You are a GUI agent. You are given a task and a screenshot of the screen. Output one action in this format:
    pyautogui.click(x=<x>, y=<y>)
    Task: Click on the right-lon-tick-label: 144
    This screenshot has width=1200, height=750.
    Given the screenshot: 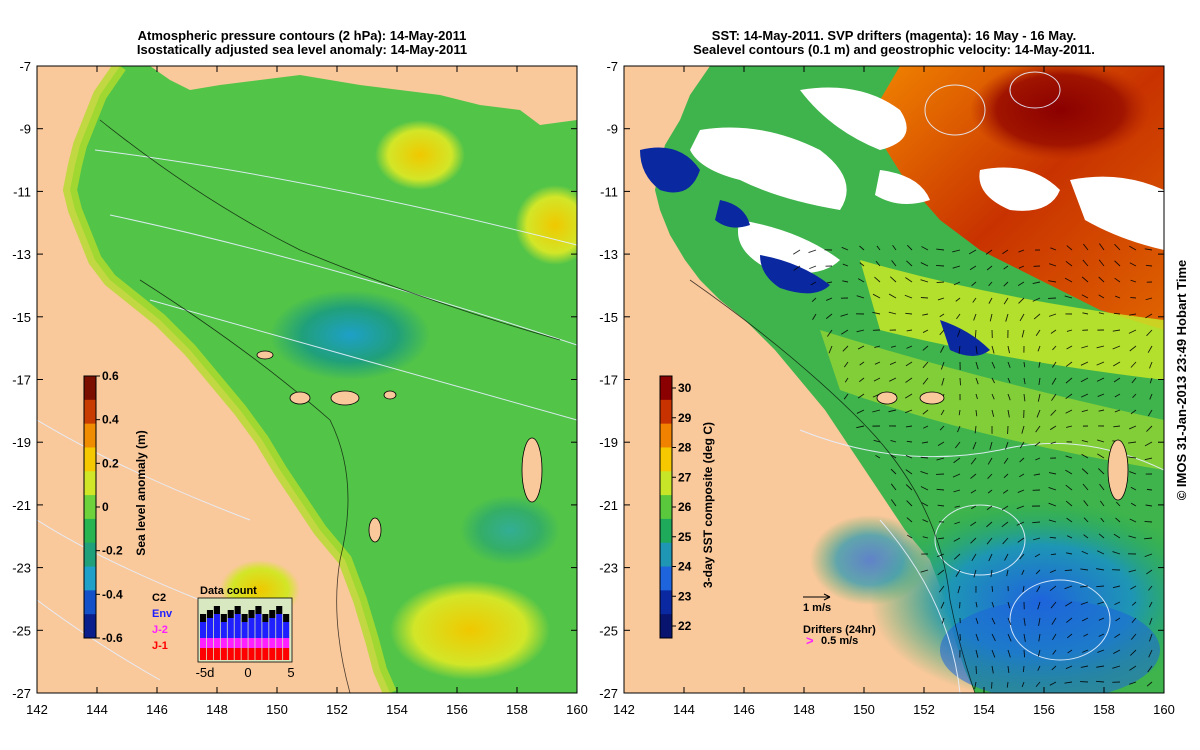 What is the action you would take?
    pyautogui.click(x=684, y=709)
    